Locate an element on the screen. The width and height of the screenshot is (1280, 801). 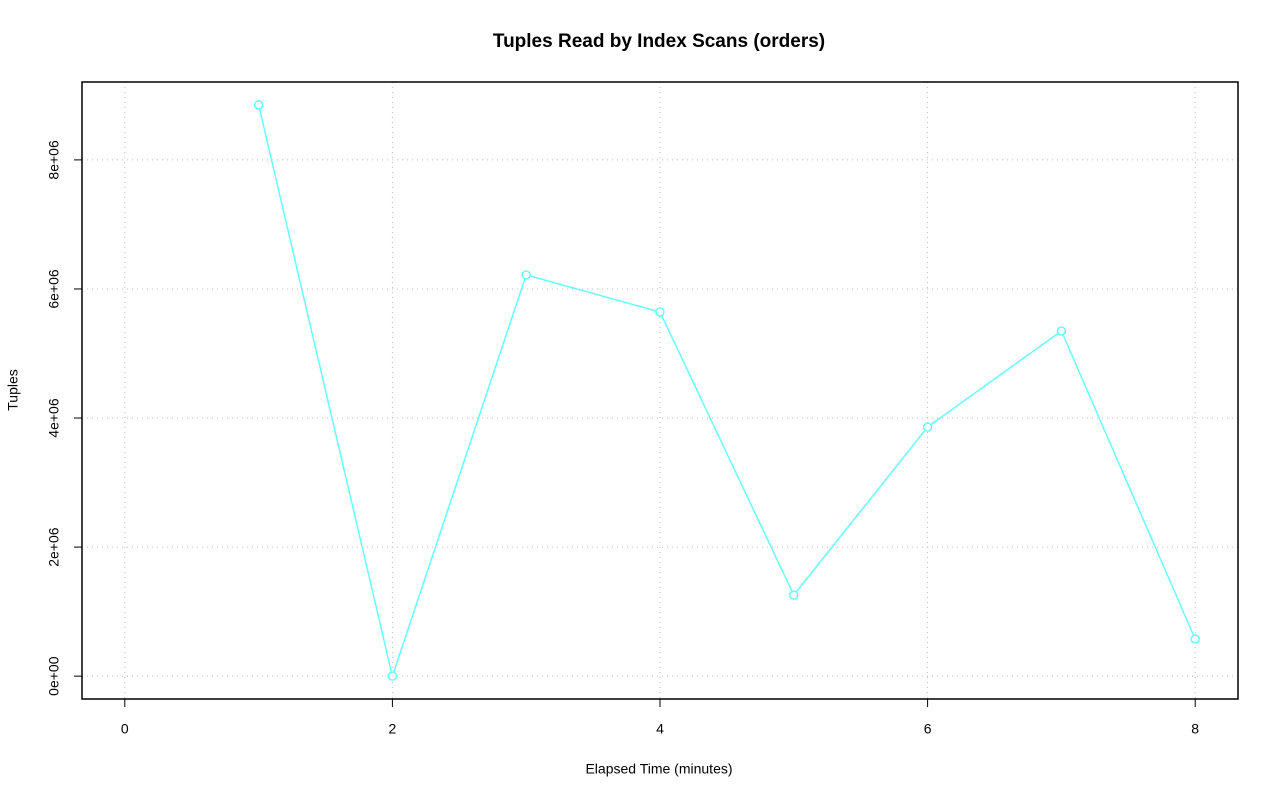
x-tick-label: 8 is located at coordinates (1195, 729).